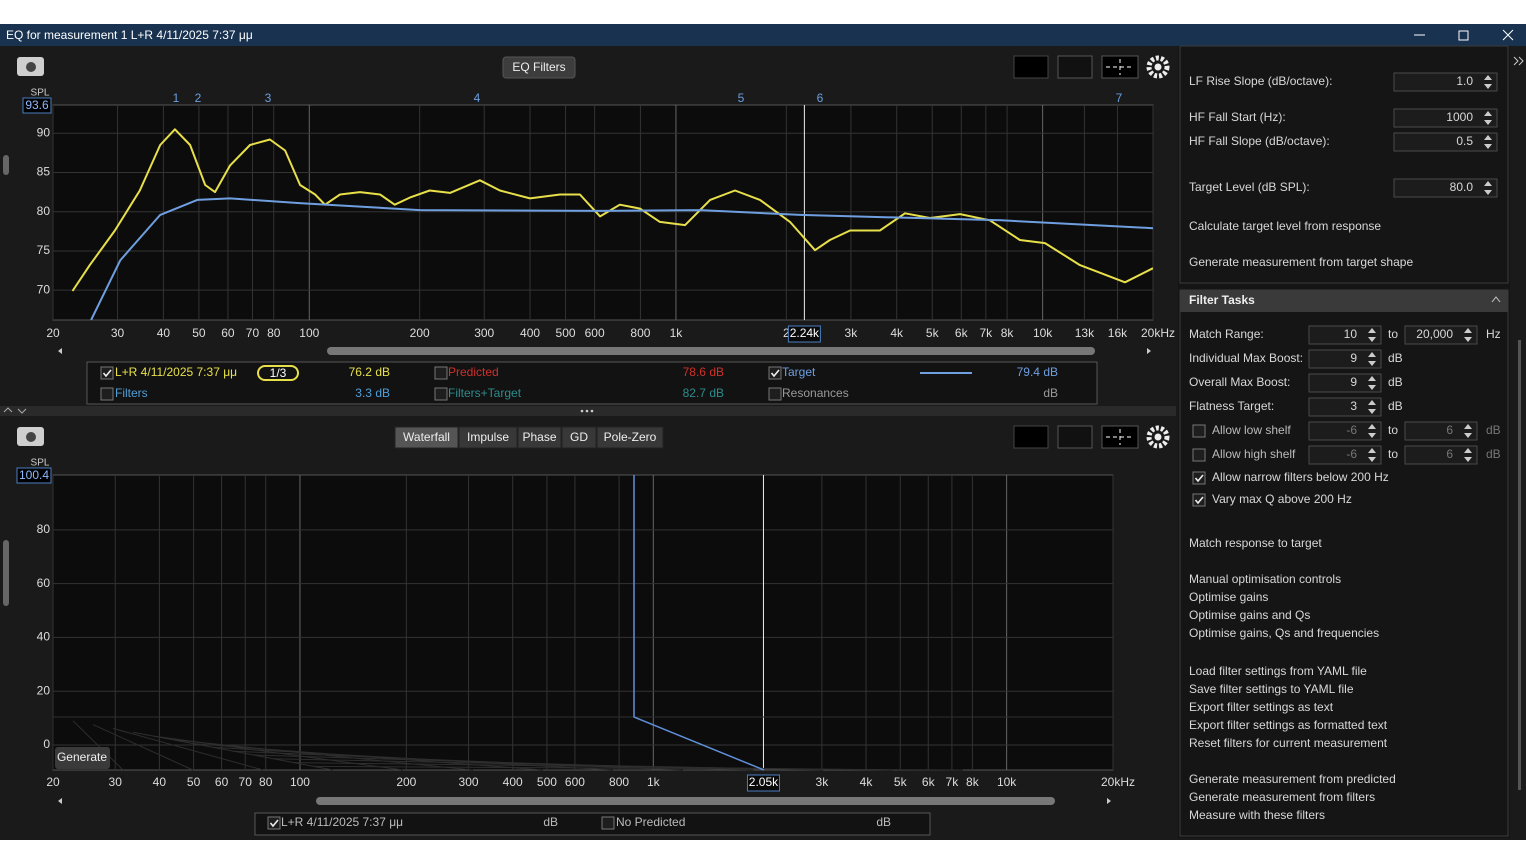 The width and height of the screenshot is (1526, 853). What do you see at coordinates (1464, 81) in the screenshot?
I see `spinner-value: 1.0` at bounding box center [1464, 81].